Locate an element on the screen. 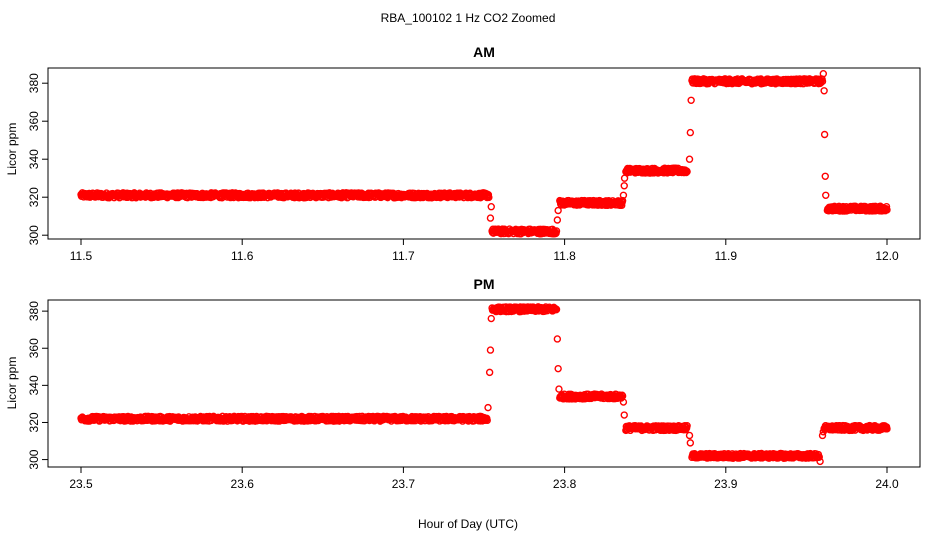 This screenshot has height=545, width=936. pm-y-axis: 300 320 340 360 380 is located at coordinates (37, 385).